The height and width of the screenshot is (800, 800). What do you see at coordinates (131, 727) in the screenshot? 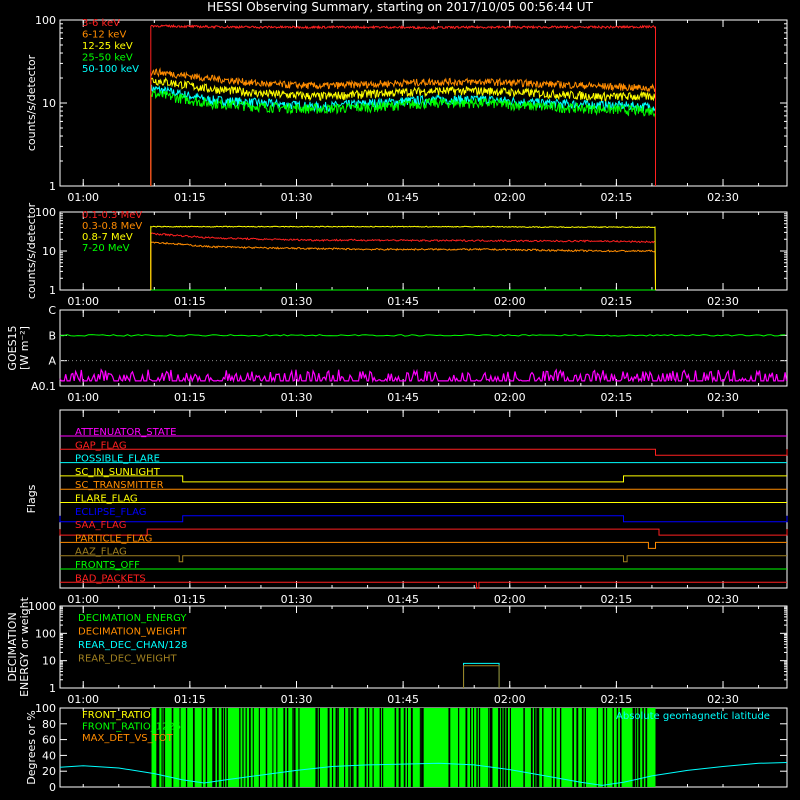
I see `legend-entry: FRONT_RATIO_1225` at bounding box center [131, 727].